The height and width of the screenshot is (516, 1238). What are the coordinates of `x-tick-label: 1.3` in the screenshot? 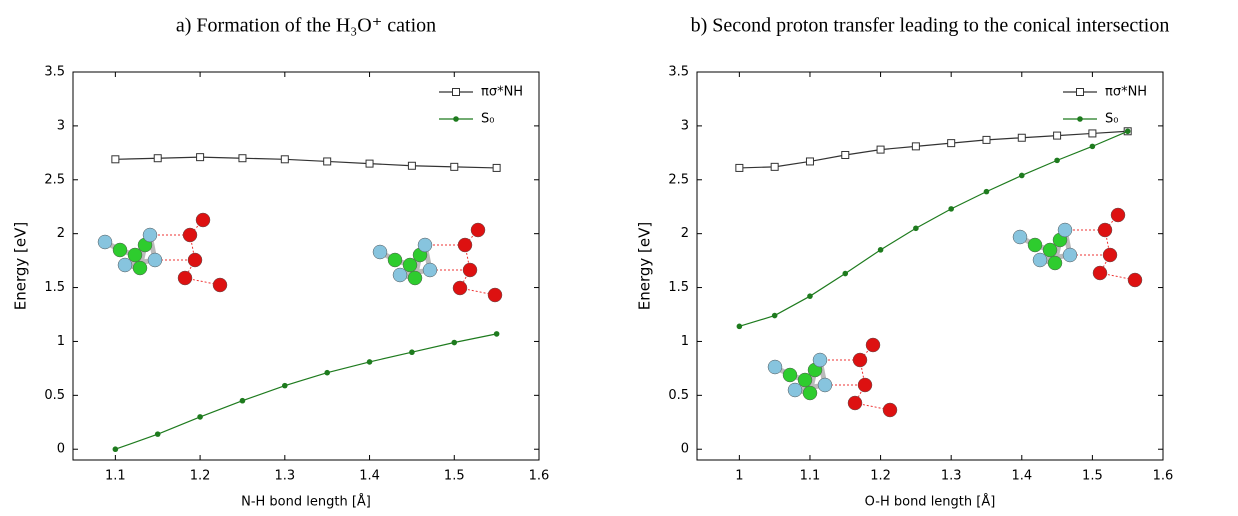 It's located at (284, 476).